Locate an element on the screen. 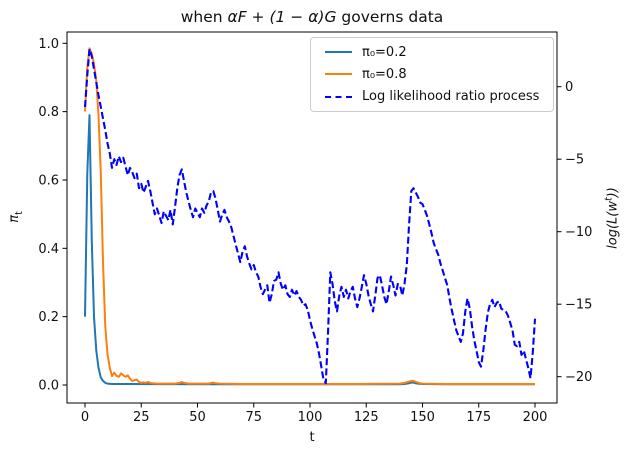 This screenshot has width=633, height=455. legend-label: Log likelihood ratio process is located at coordinates (451, 97).